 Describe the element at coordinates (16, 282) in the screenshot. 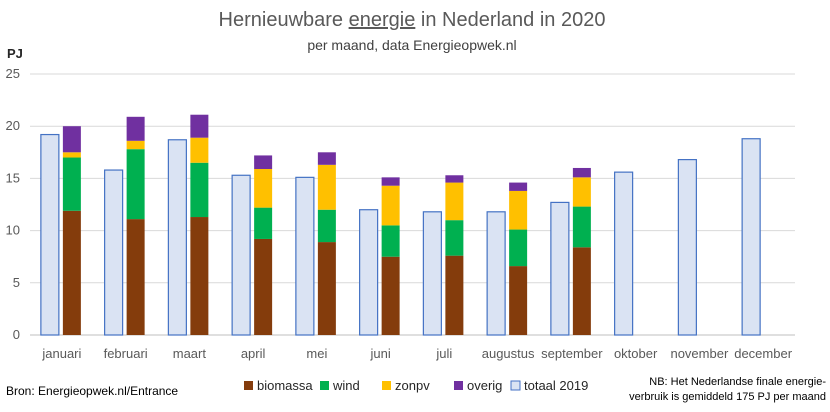

I see `y-tick-label: 5` at that location.